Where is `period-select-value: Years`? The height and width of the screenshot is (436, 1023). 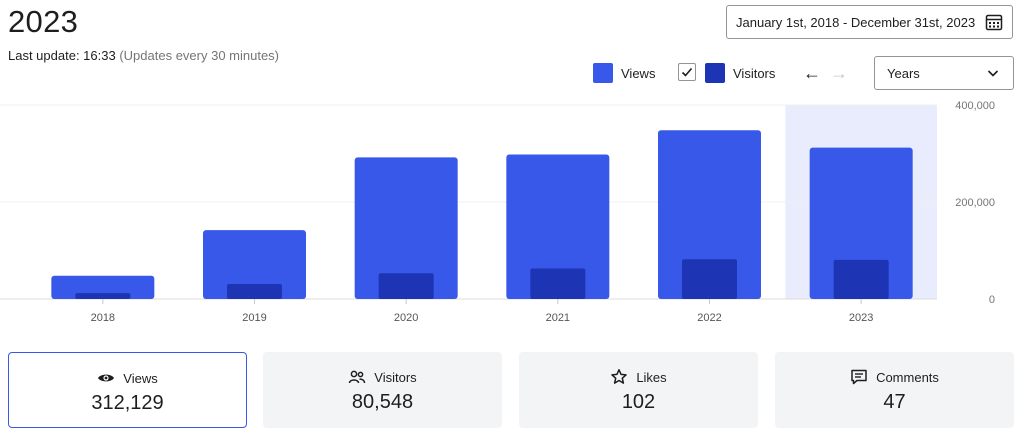 period-select-value: Years is located at coordinates (903, 73).